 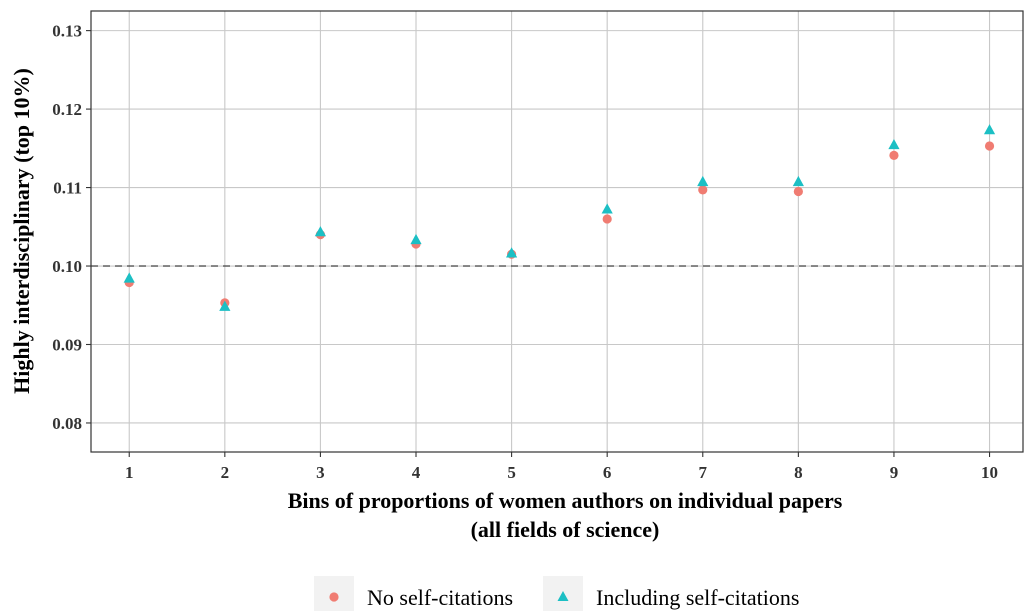 What do you see at coordinates (21, 231) in the screenshot?
I see `y-axis-title: Highly interdisciplinary (top 10%)` at bounding box center [21, 231].